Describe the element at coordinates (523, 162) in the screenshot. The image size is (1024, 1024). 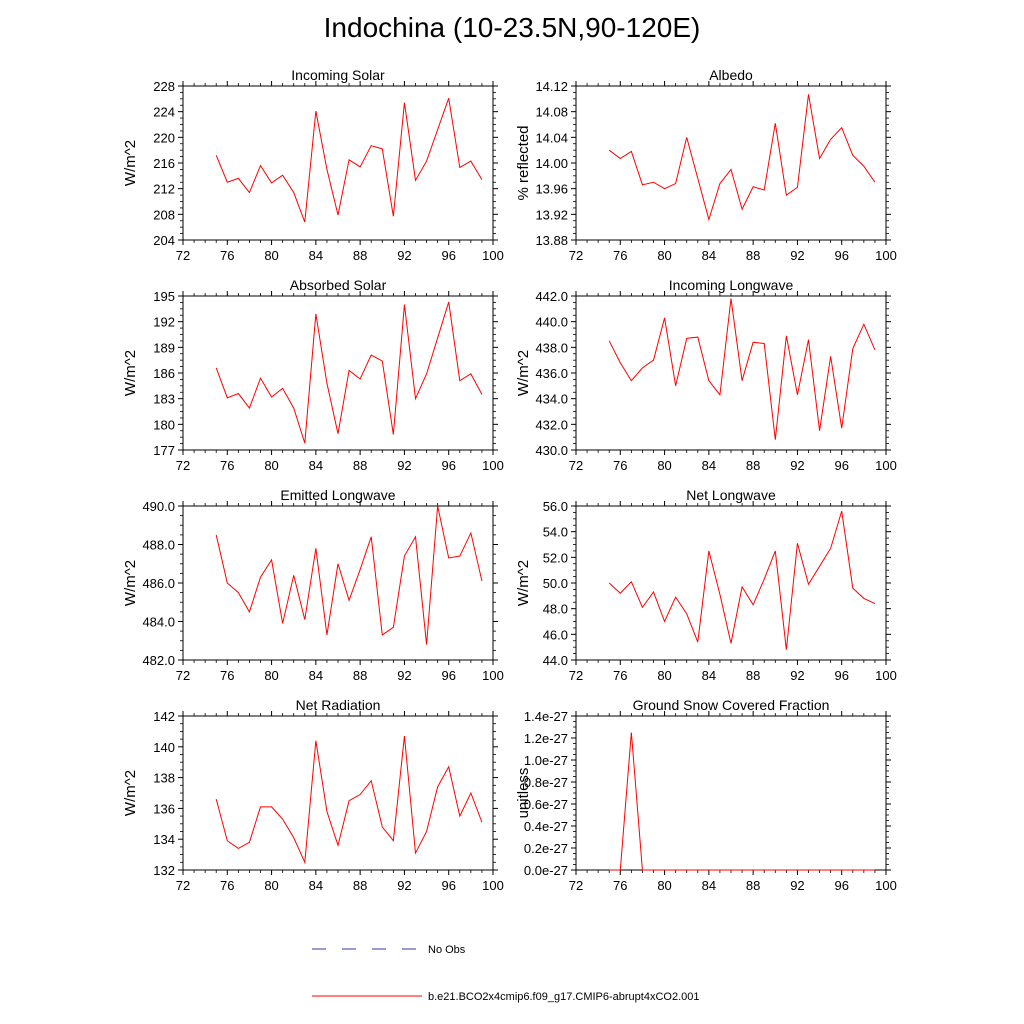
I see `y-axis-label: % reflected` at that location.